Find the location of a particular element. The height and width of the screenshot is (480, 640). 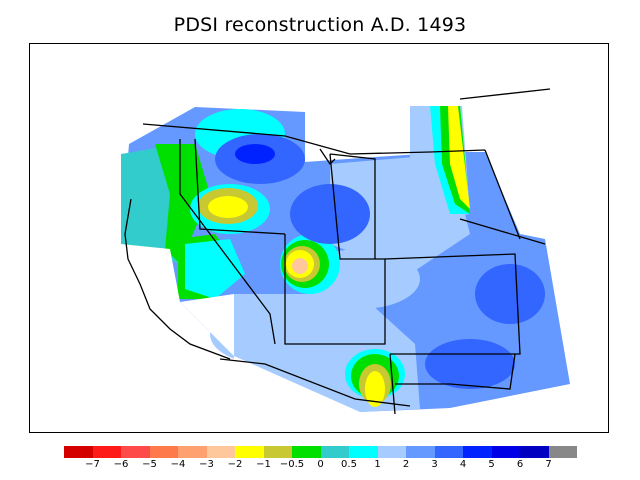

legend-tick-label: 5 is located at coordinates (491, 464).